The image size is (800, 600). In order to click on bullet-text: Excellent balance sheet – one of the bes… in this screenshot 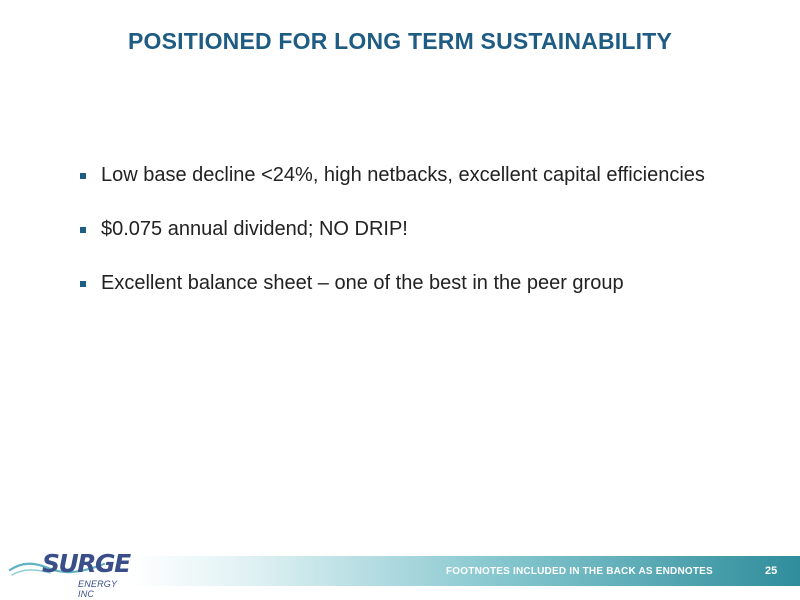, I will do `click(362, 283)`.